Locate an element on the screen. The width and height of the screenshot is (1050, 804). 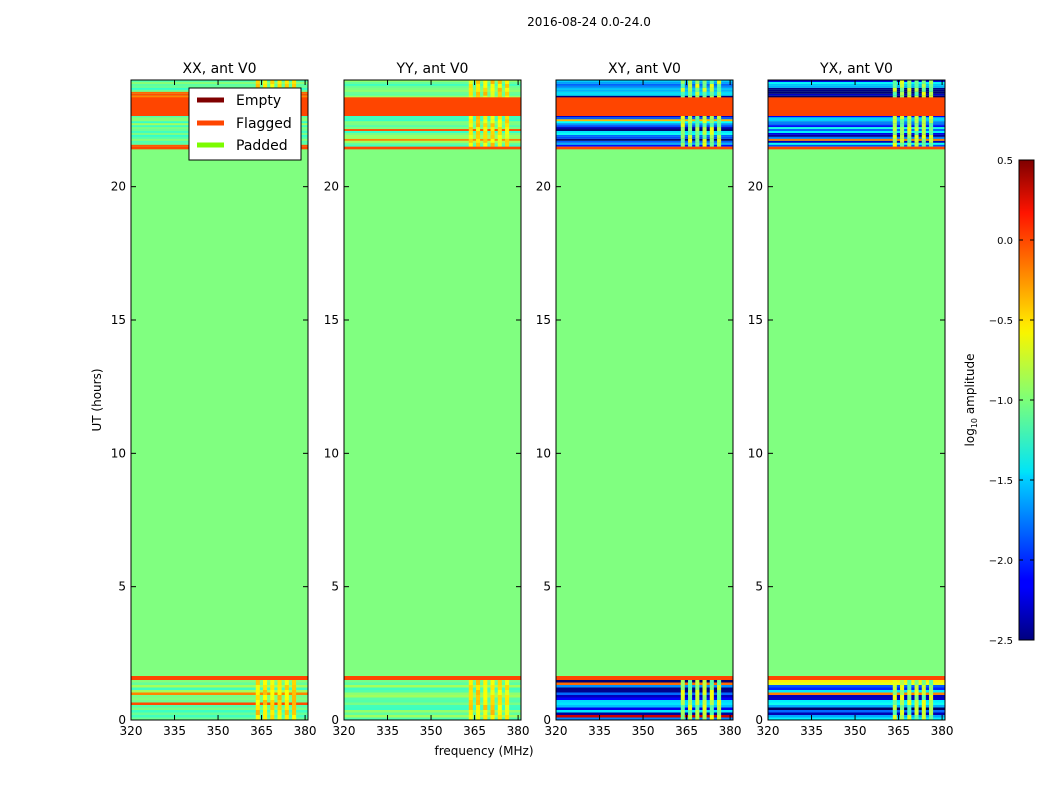
colorbar-tick-label: −1.5 is located at coordinates (1001, 481).